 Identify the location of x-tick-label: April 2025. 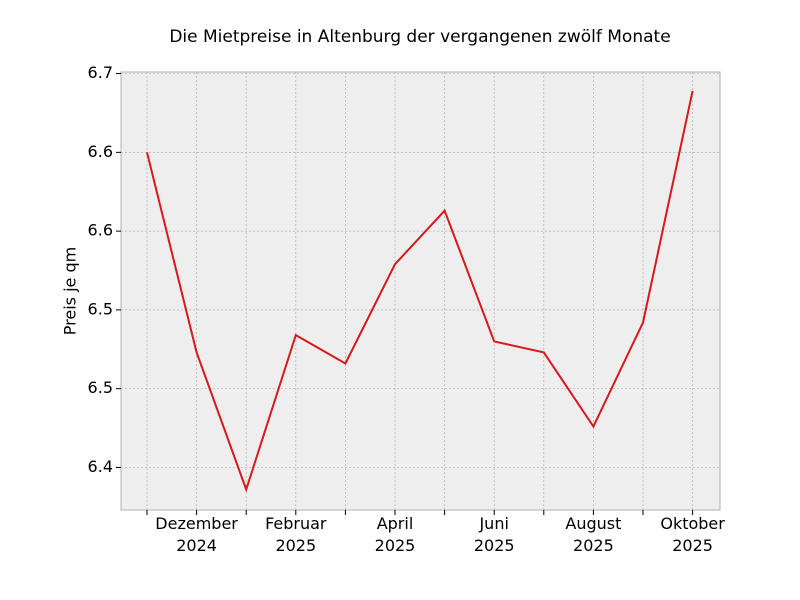
(395, 534).